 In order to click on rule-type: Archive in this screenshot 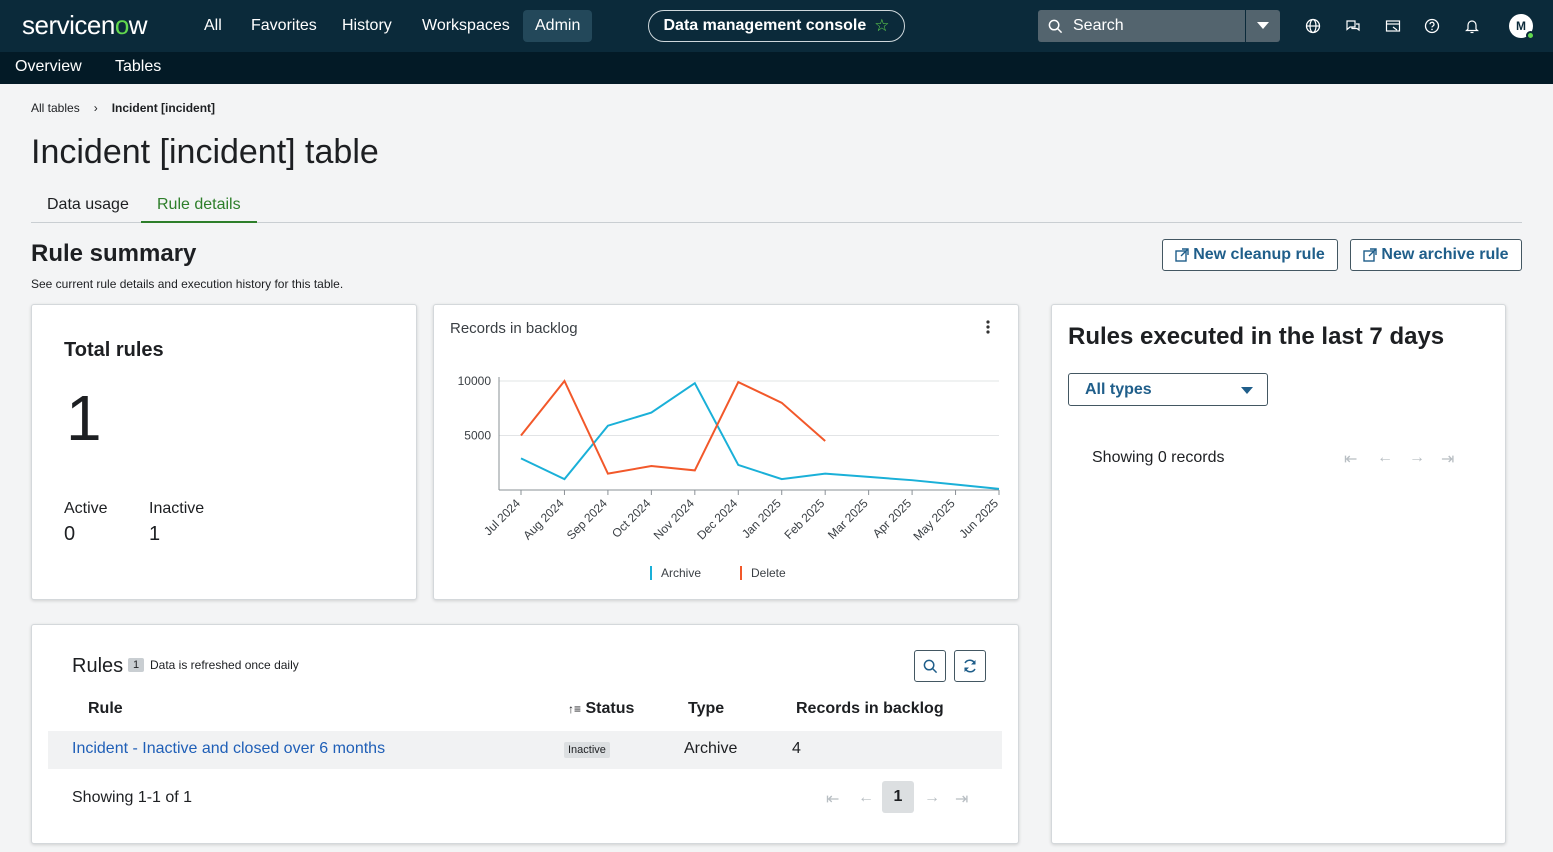, I will do `click(711, 748)`.